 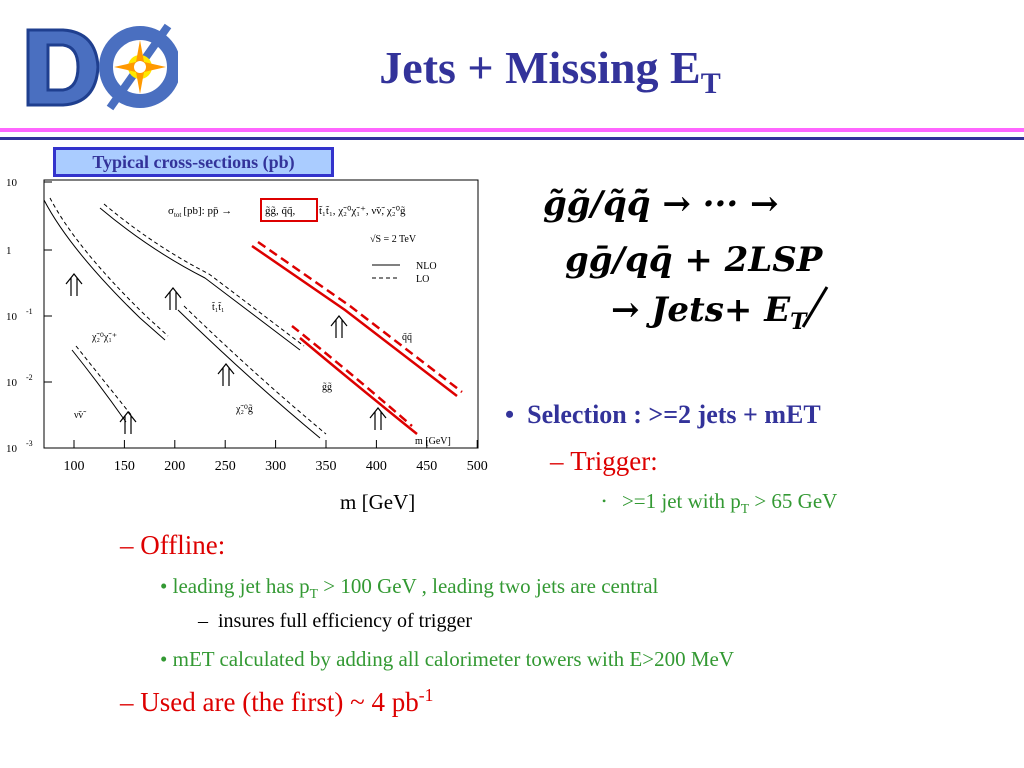 What do you see at coordinates (277, 701) in the screenshot?
I see `bullet-used: – Used are (the first) ~ 4 pb-1` at bounding box center [277, 701].